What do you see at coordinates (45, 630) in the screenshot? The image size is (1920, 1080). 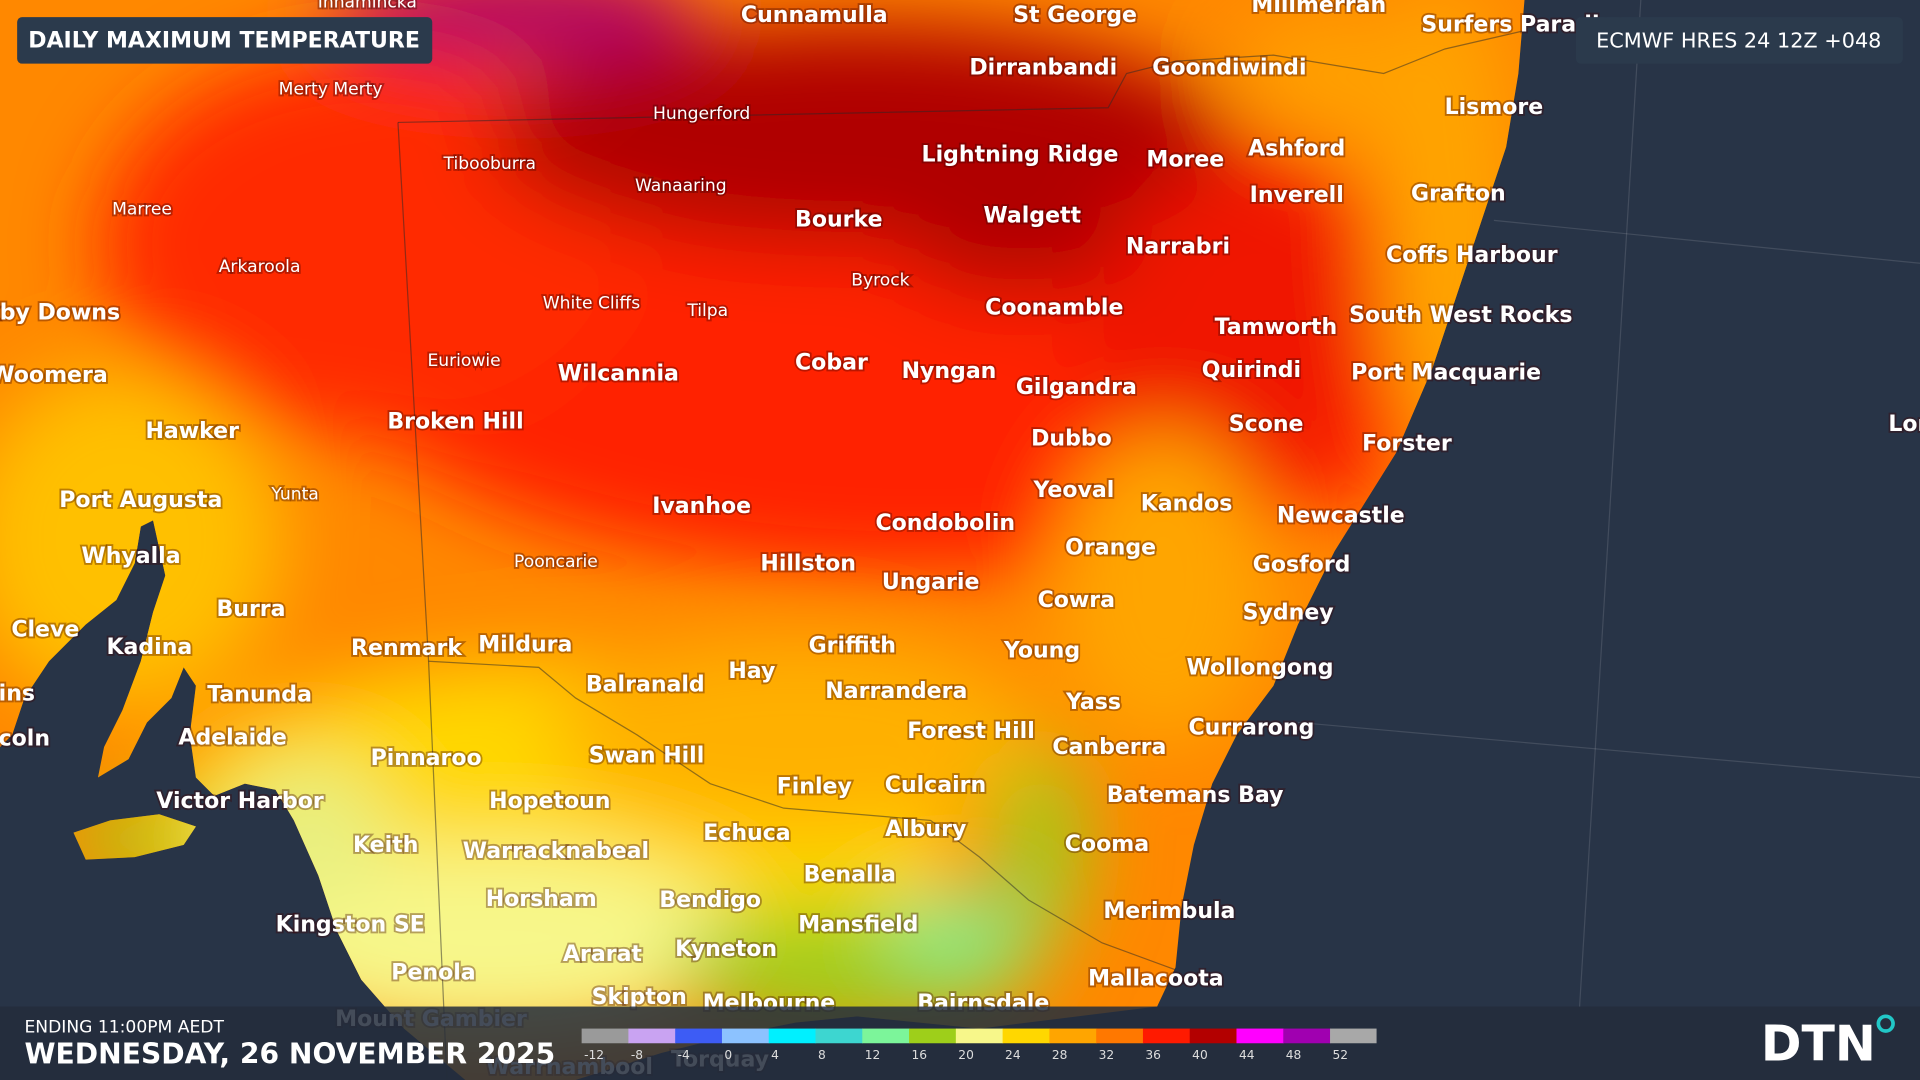 I see `city-label: Cleve` at bounding box center [45, 630].